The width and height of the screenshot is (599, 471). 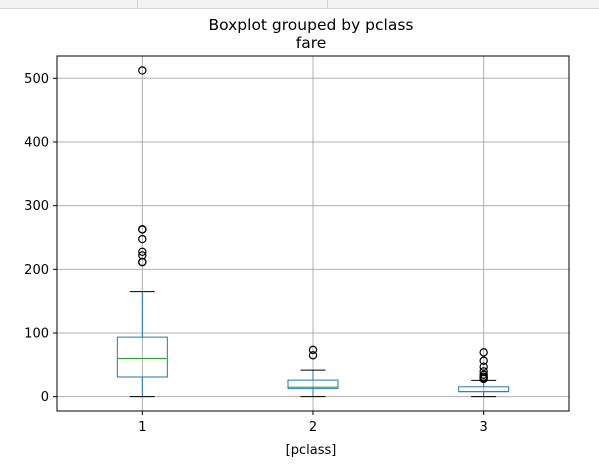 What do you see at coordinates (299, 4) in the screenshot?
I see `window-top-strip` at bounding box center [299, 4].